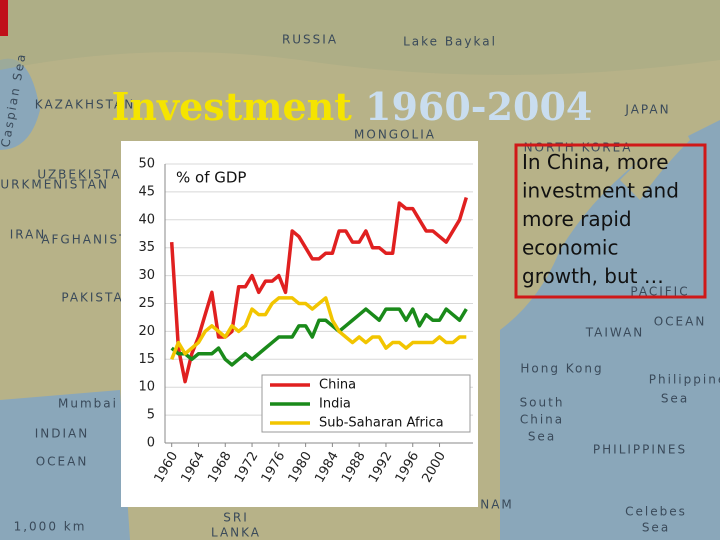 The height and width of the screenshot is (540, 720). Describe the element at coordinates (84, 175) in the screenshot. I see `map-label: UZBEKISTAN` at that location.